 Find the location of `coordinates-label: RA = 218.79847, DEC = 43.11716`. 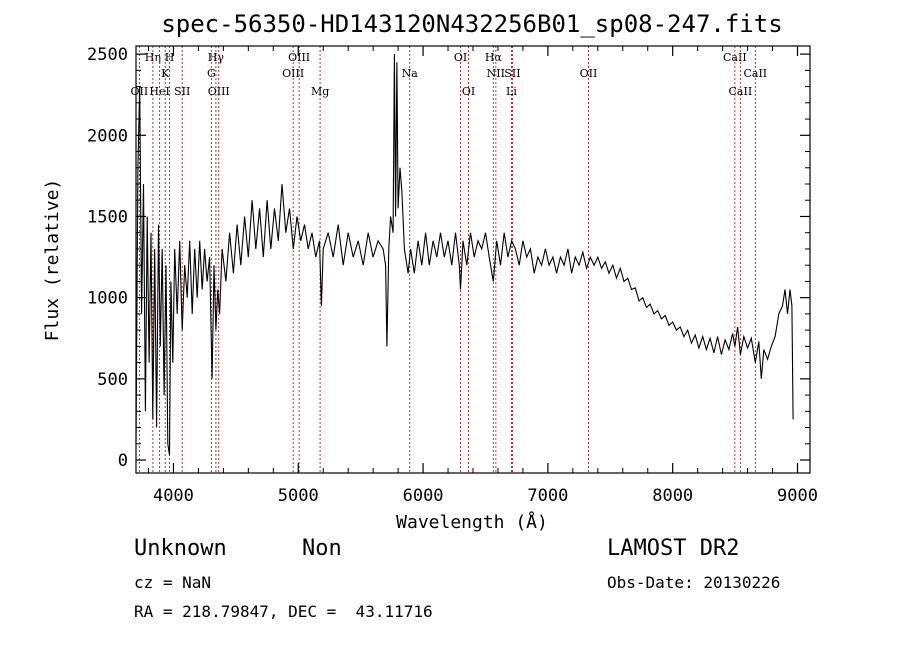

coordinates-label: RA = 218.79847, DEC = 43.11716 is located at coordinates (283, 611).